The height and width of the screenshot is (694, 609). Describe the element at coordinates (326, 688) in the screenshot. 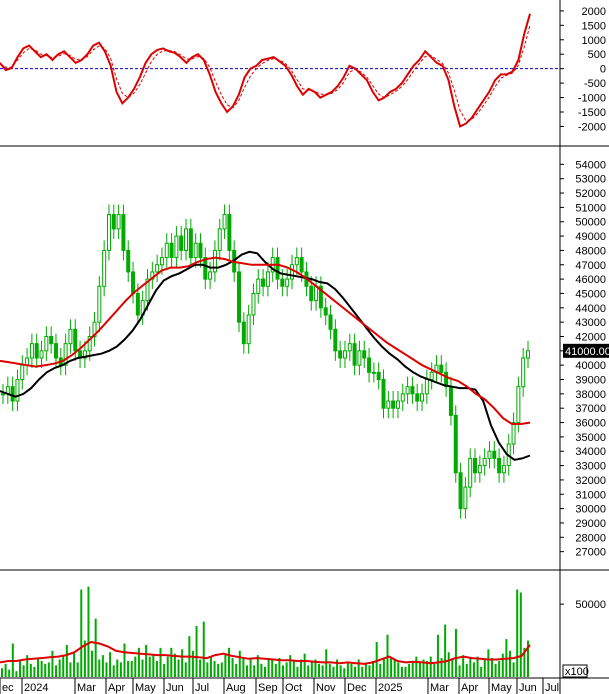

I see `x-tick-label: Nov` at that location.